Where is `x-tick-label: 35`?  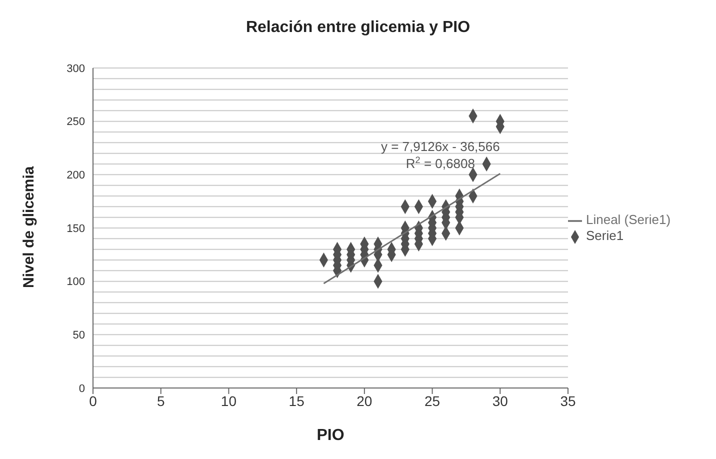
x-tick-label: 35 is located at coordinates (568, 400).